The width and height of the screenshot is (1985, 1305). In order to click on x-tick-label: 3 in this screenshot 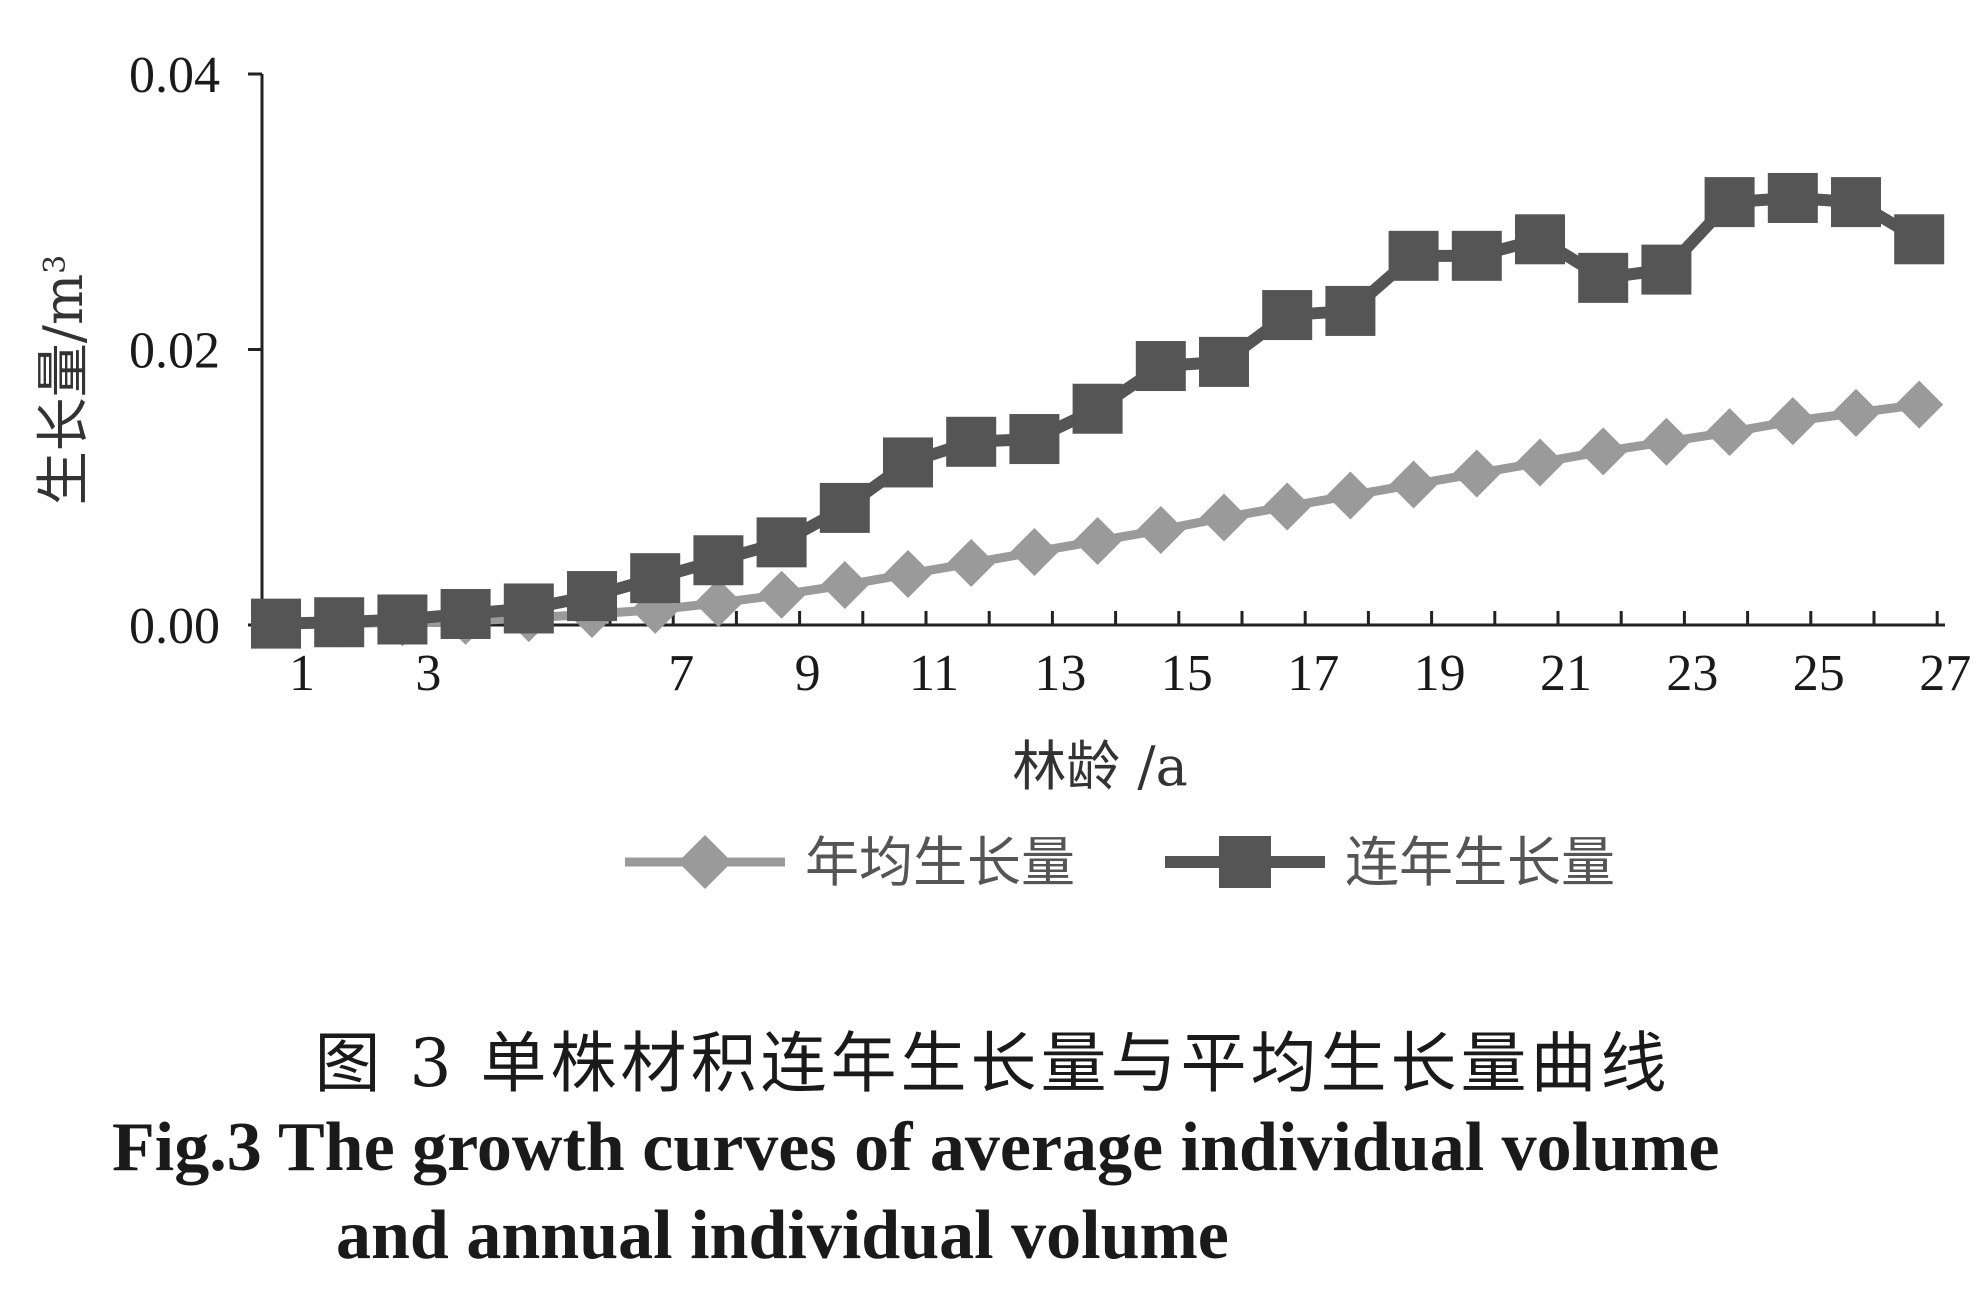, I will do `click(428, 673)`.